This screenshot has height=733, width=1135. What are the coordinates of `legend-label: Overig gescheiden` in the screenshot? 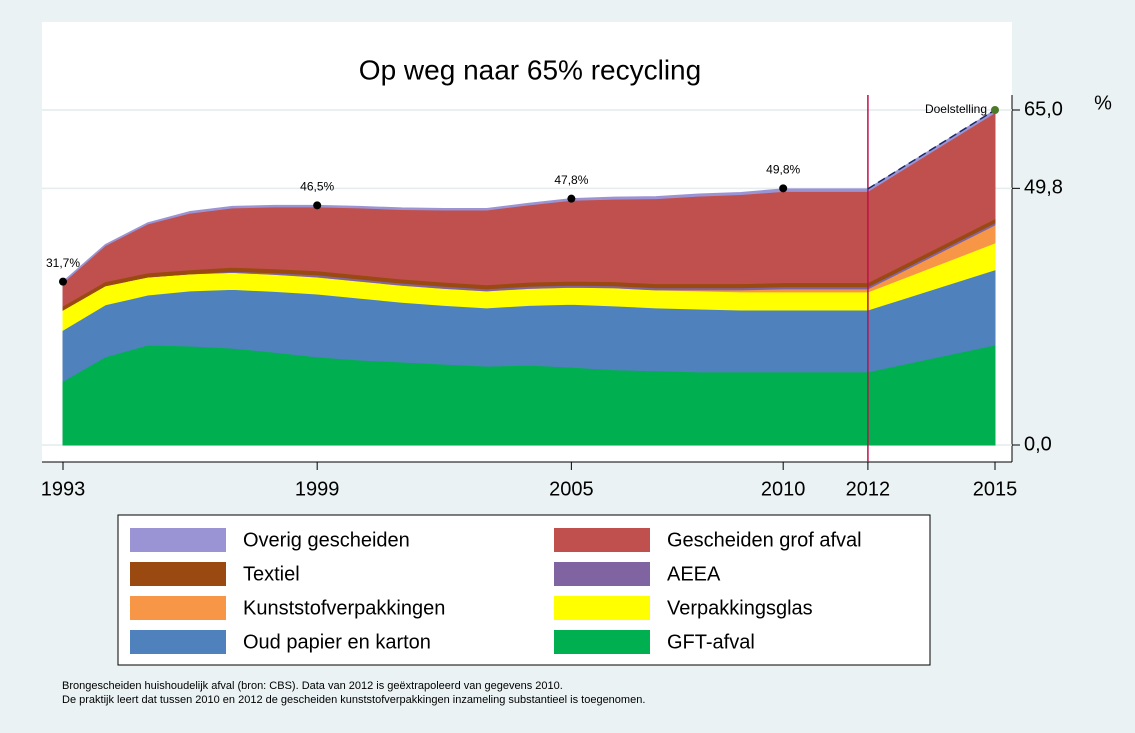 It's located at (326, 540).